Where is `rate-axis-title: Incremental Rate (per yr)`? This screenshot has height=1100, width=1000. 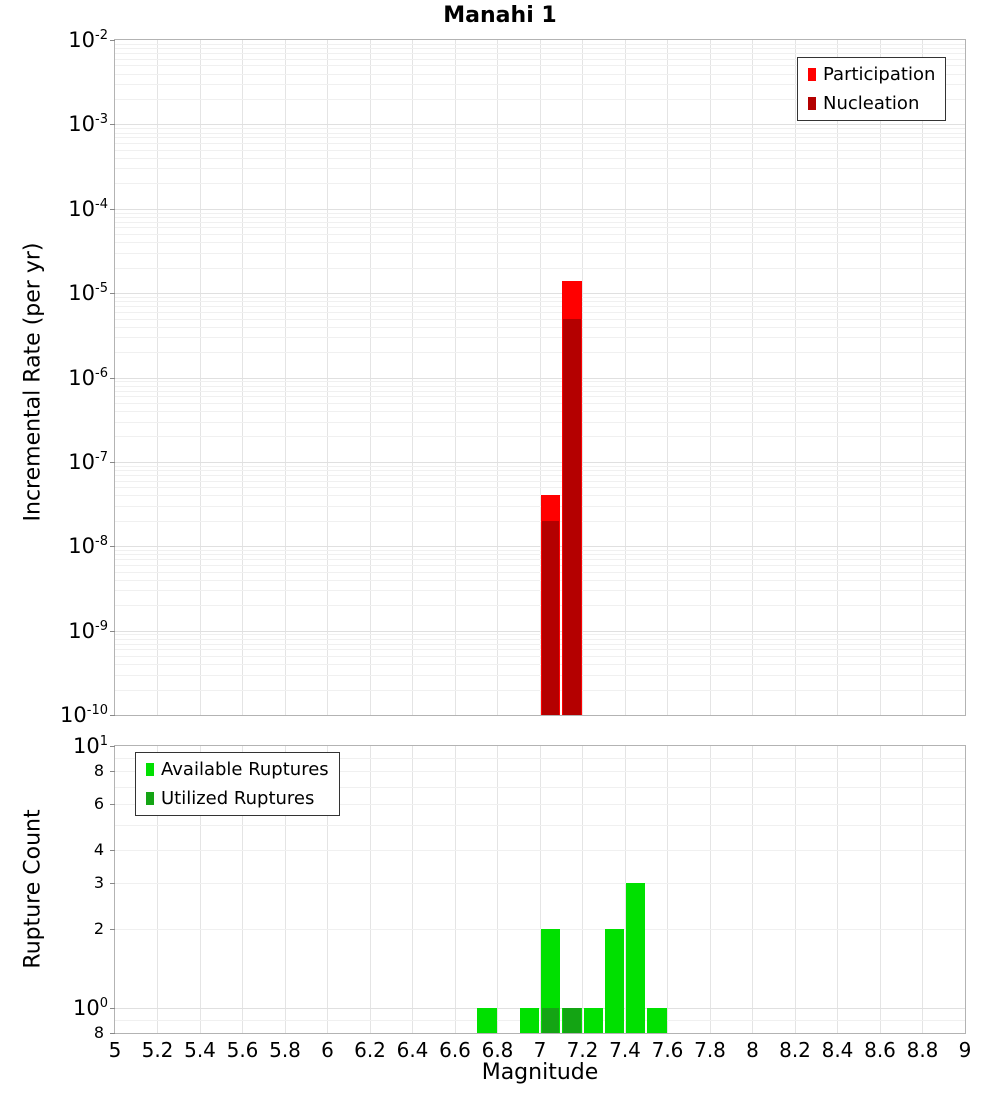 rate-axis-title: Incremental Rate (per yr) is located at coordinates (33, 382).